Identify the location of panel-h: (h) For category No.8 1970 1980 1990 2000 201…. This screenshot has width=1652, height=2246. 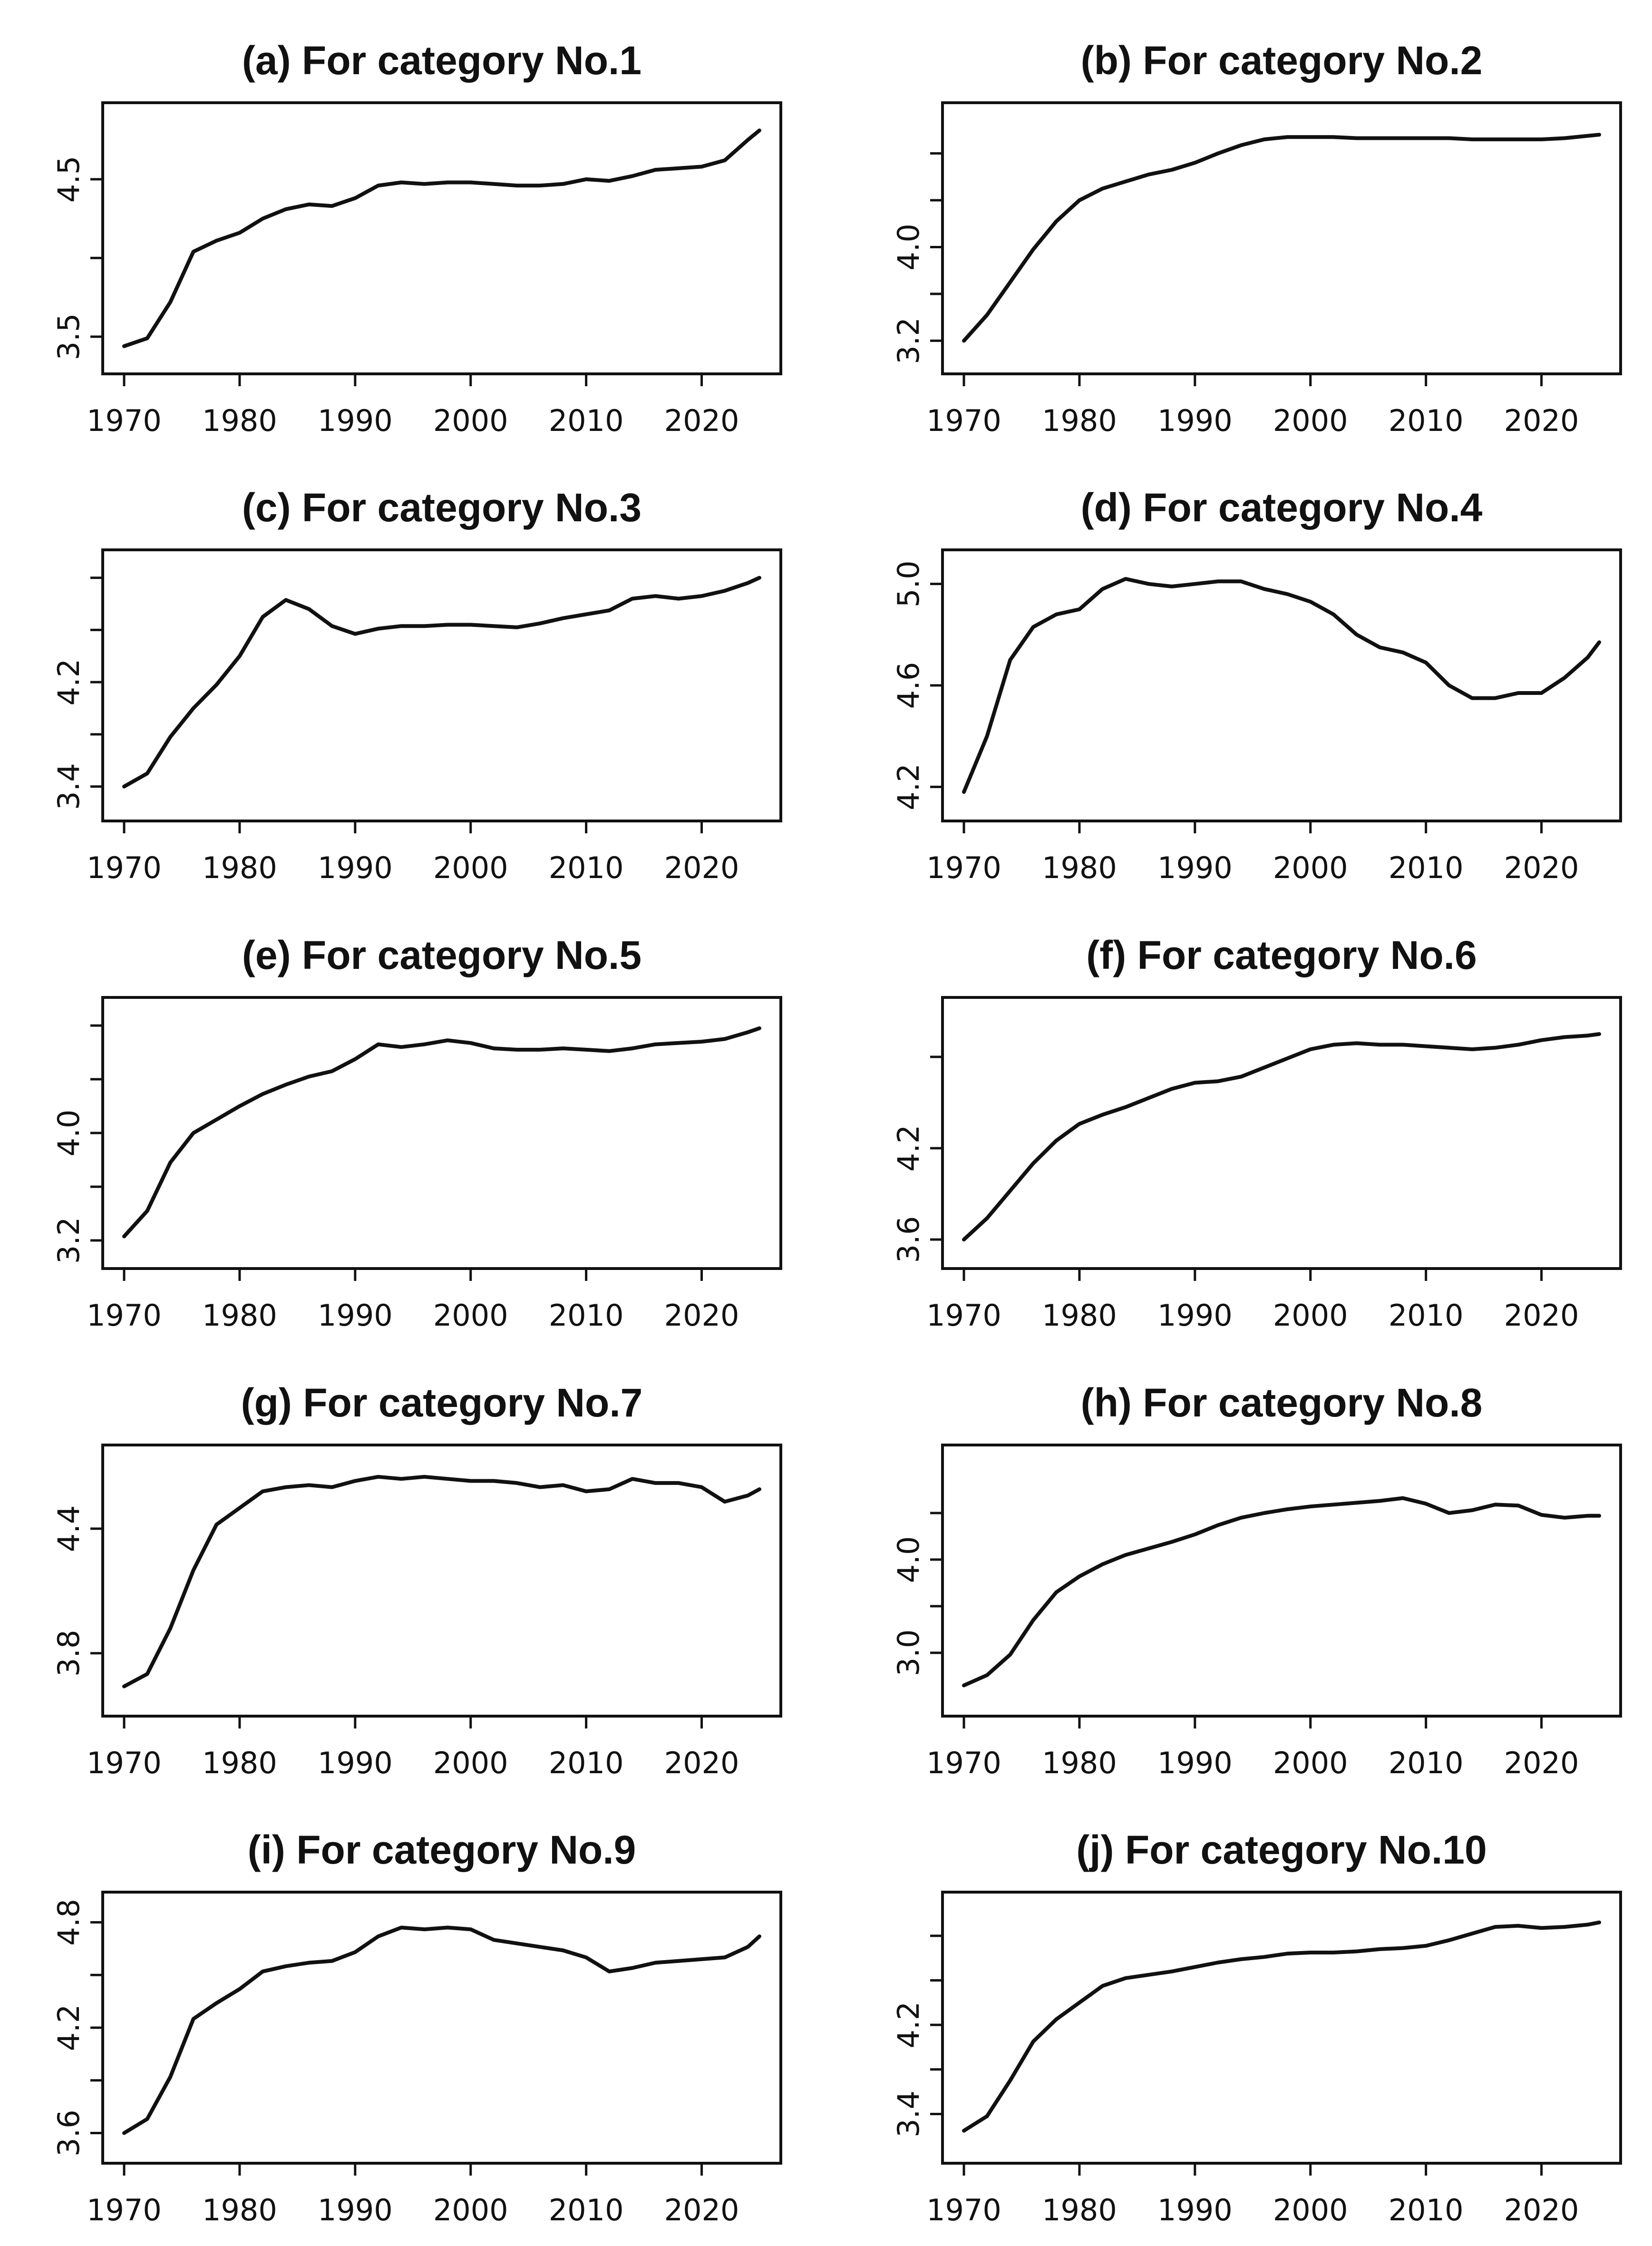
(1256, 1580).